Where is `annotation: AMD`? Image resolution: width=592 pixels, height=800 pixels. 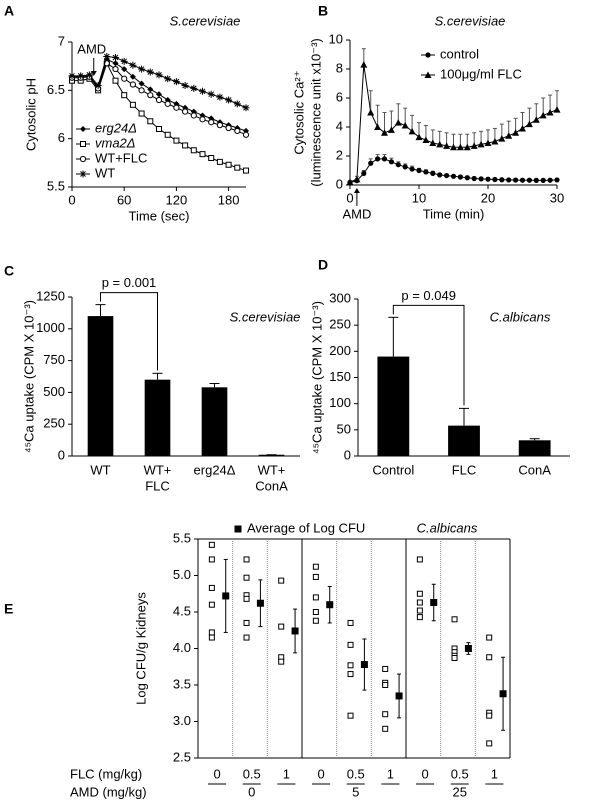
annotation: AMD is located at coordinates (356, 213).